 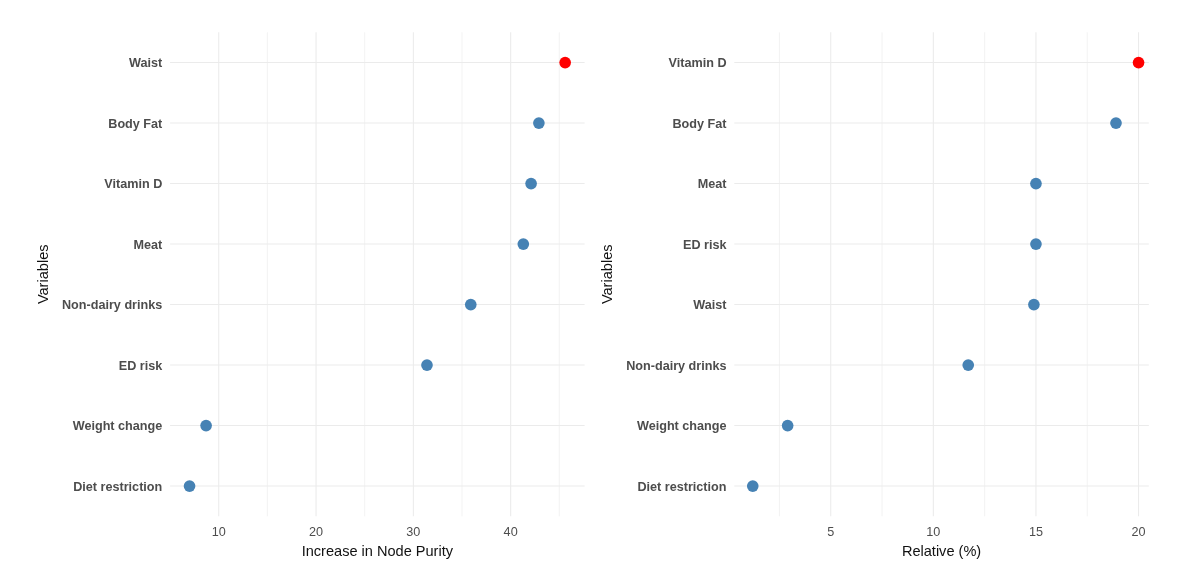 What do you see at coordinates (510, 531) in the screenshot?
I see `x-tick-label: 40` at bounding box center [510, 531].